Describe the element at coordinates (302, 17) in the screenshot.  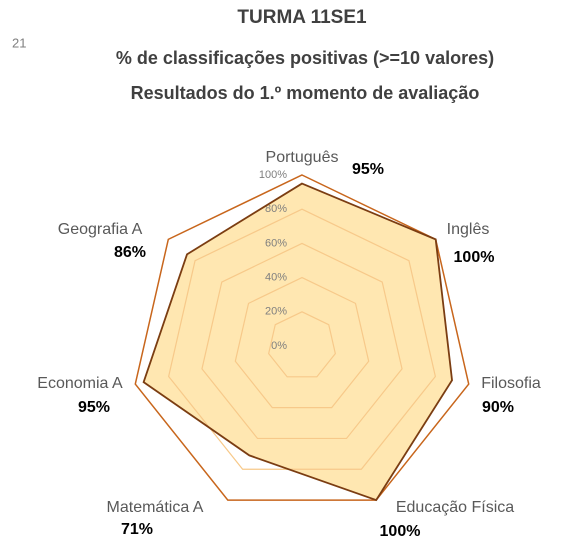
I see `chart-title: TURMA 11SE1` at that location.